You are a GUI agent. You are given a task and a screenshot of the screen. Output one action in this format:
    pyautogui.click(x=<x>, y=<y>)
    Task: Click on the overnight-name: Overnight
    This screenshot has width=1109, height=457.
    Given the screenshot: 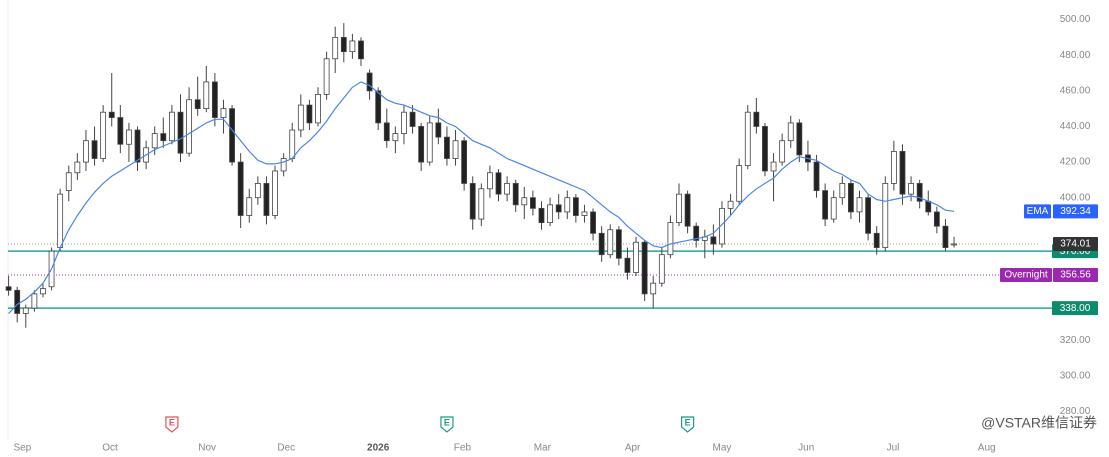 What is the action you would take?
    pyautogui.click(x=1026, y=275)
    